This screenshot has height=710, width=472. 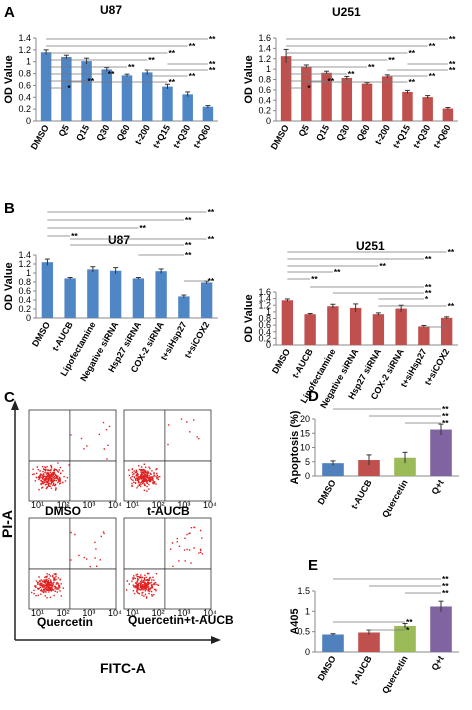 What do you see at coordinates (63, 613) in the screenshot?
I see `flow-x-tick: 10²` at bounding box center [63, 613].